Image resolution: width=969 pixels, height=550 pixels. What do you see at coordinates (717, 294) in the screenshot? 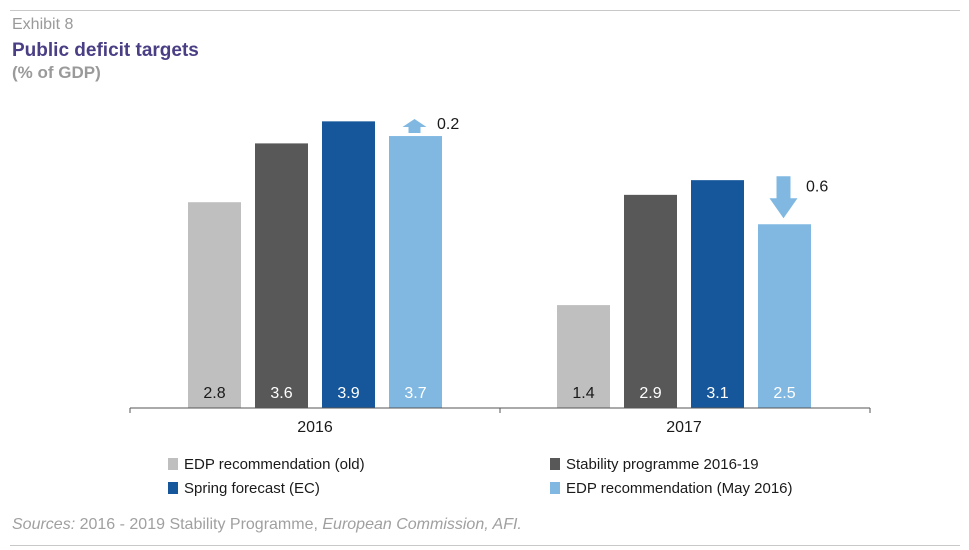
I see `bar-2017-s2` at bounding box center [717, 294].